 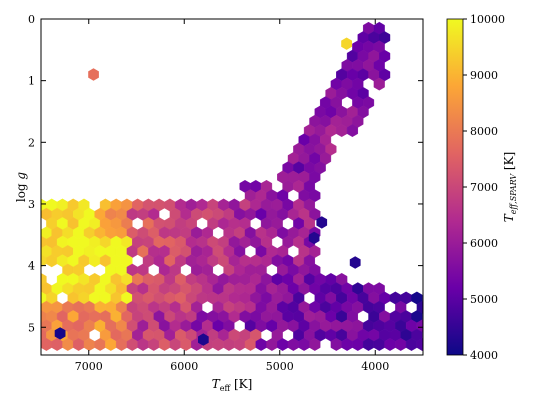 What do you see at coordinates (232, 385) in the screenshot?
I see `x-axis-label: Teff [K]` at bounding box center [232, 385].